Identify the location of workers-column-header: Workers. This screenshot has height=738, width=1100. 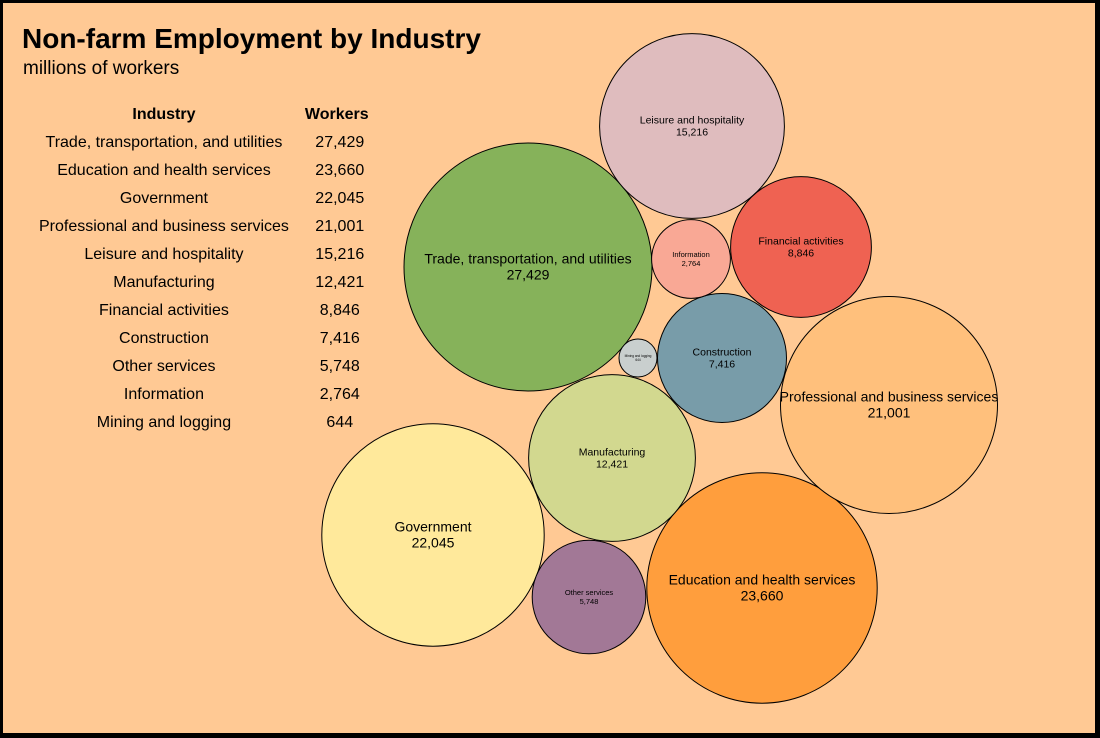
(336, 114).